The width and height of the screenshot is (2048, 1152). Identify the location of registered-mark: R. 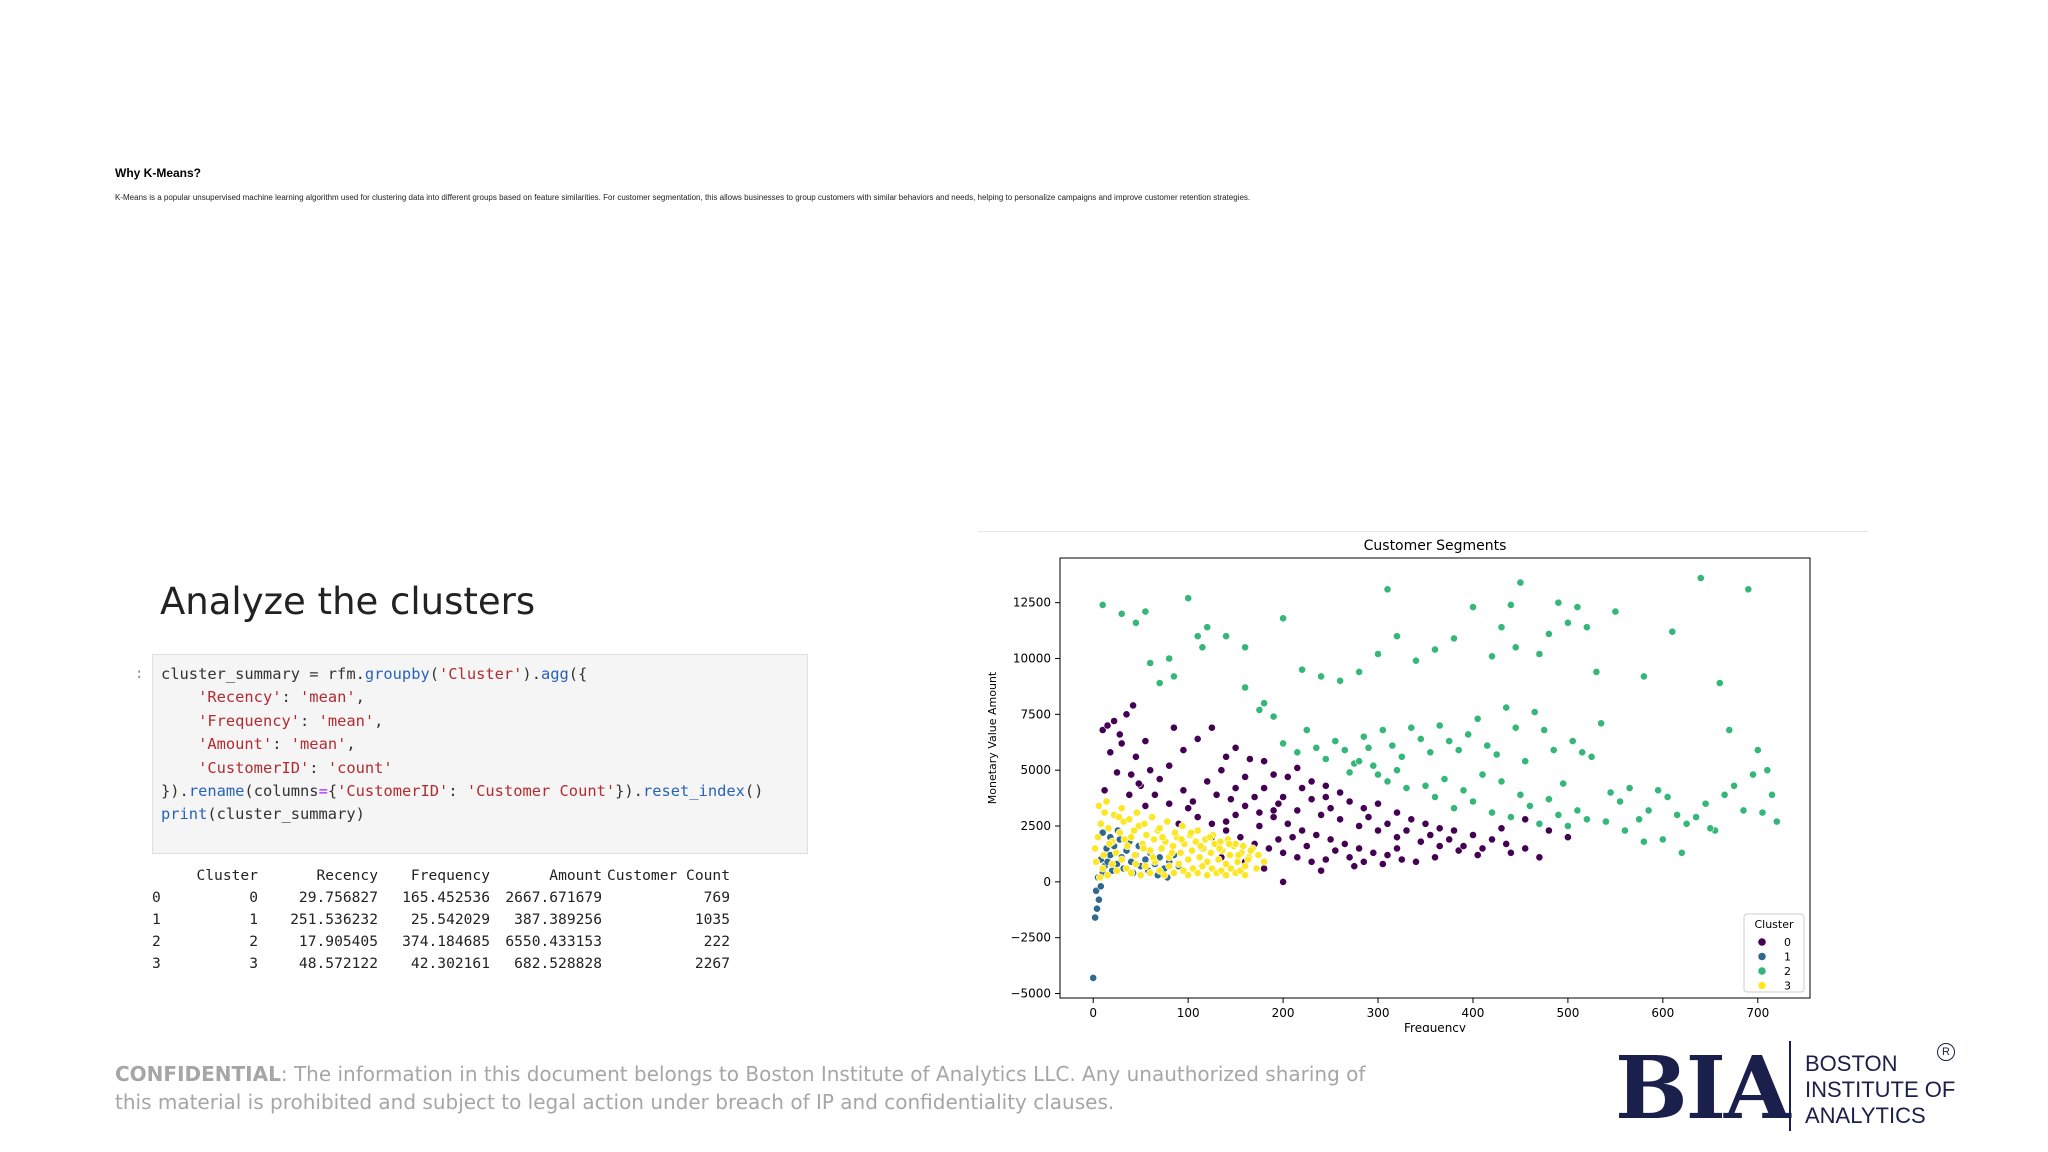
(1946, 1052).